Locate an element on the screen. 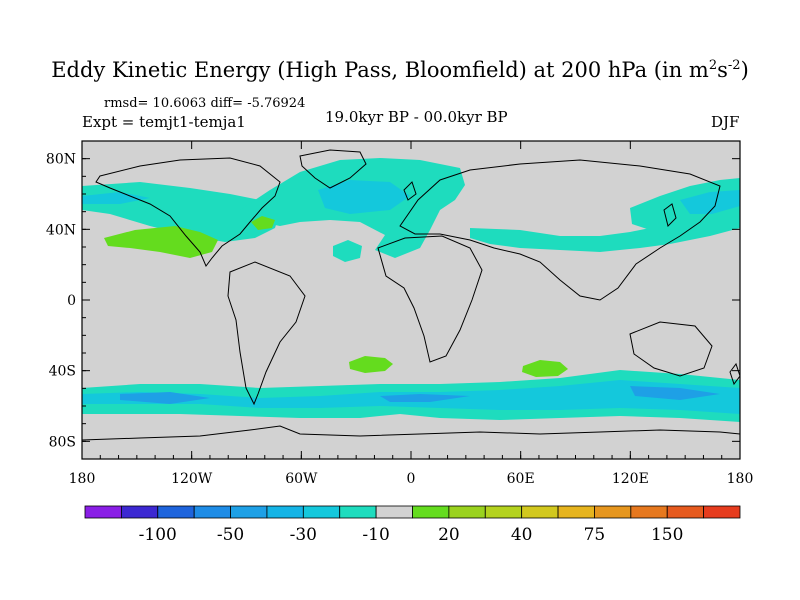  nh-pacific-positive is located at coordinates (161, 242).